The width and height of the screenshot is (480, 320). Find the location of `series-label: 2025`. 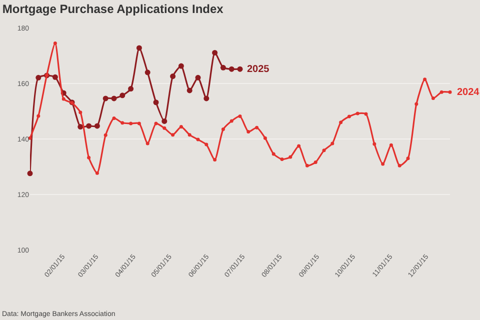

series-label: 2025 is located at coordinates (258, 69).